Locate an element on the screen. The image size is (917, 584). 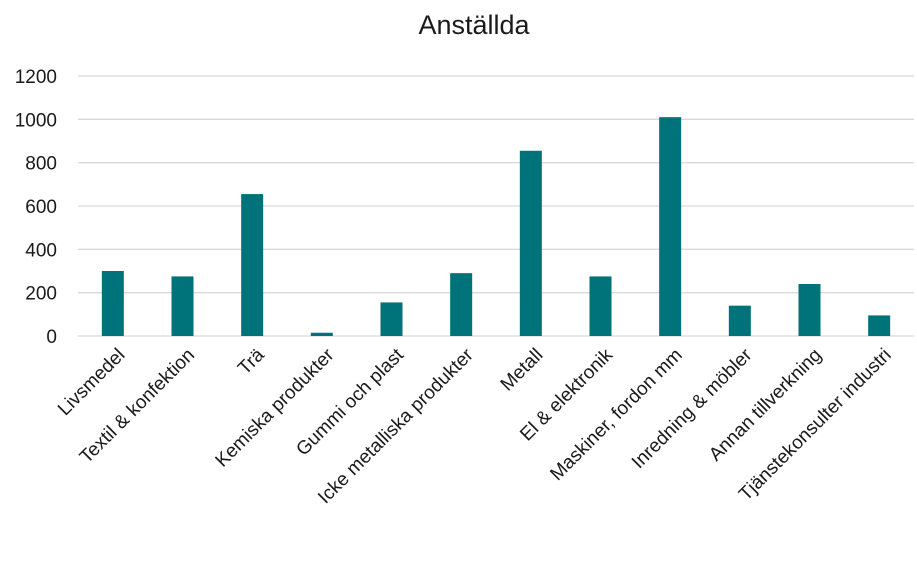
x-tick-label: Kemiska produkter is located at coordinates (275, 407).